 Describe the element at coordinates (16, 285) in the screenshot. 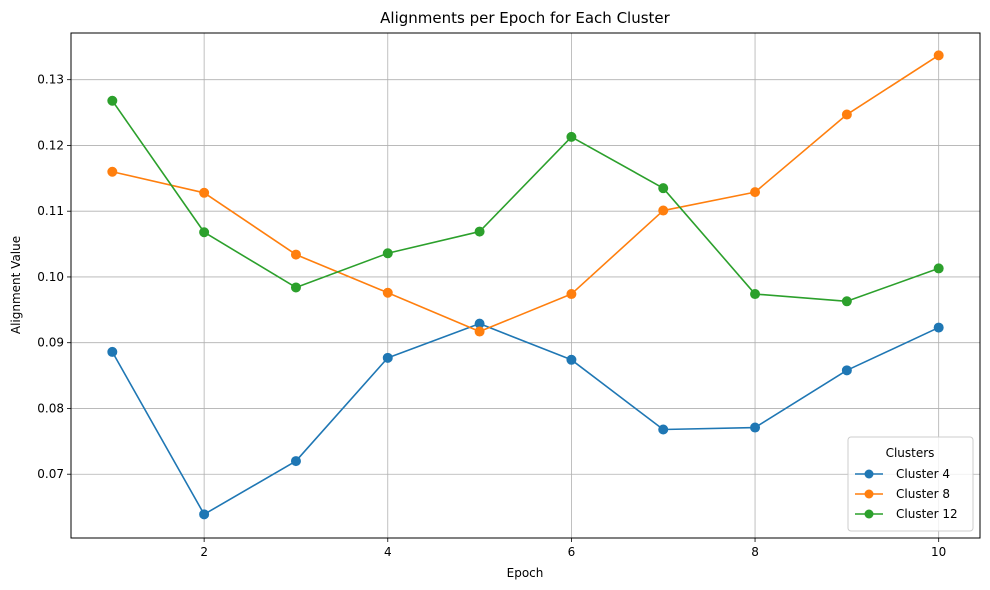

I see `y-axis-label: Alignment Value` at that location.